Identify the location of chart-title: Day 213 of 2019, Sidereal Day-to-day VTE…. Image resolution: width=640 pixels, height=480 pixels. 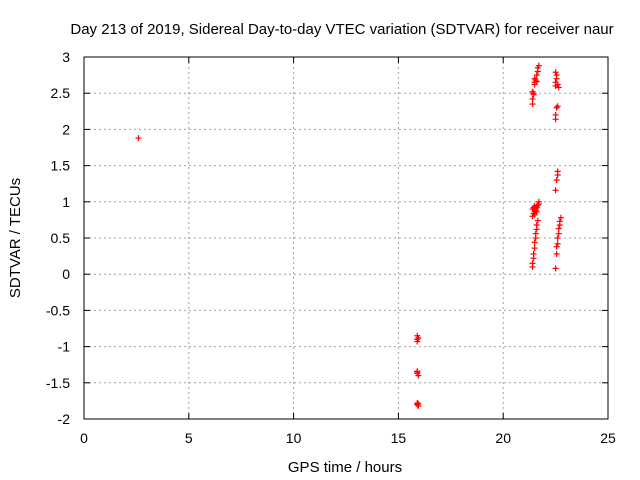
(341, 29).